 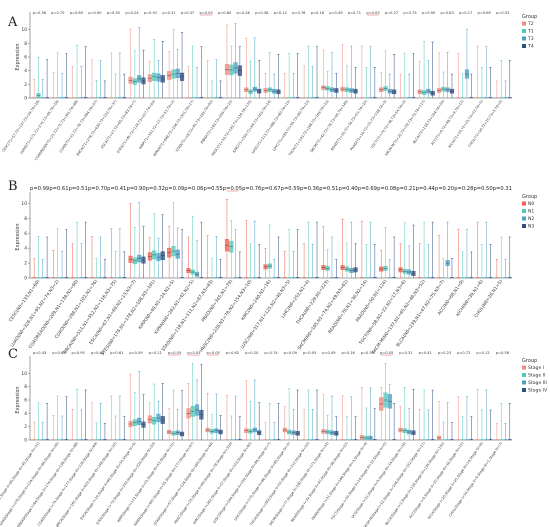 I want to click on x-tick-label: KICH(T1=19,T2=25,T3=22,T4=5), so click(x=466, y=124).